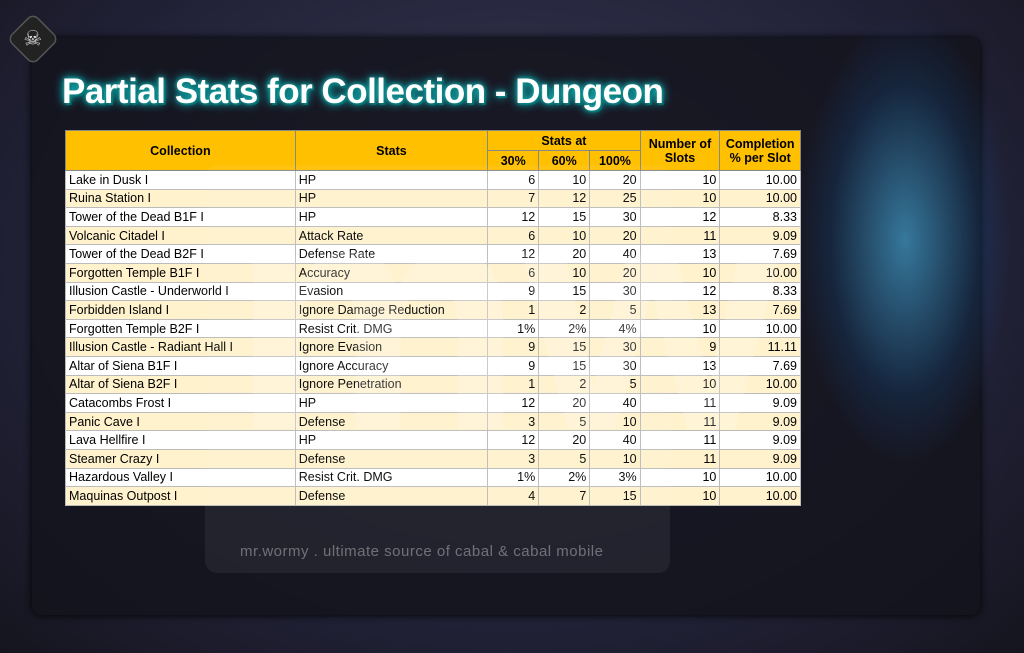  I want to click on table-row: Catacombs Frost I HP 12 20 40 11 9.09, so click(433, 403).